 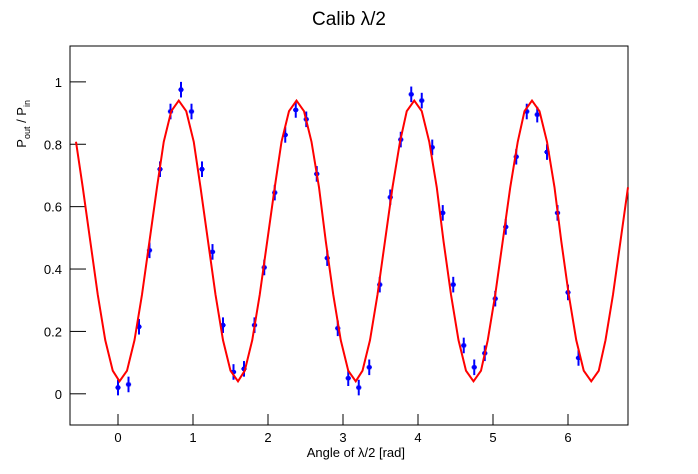 What do you see at coordinates (53, 207) in the screenshot?
I see `y-tick-label: 0.6` at bounding box center [53, 207].